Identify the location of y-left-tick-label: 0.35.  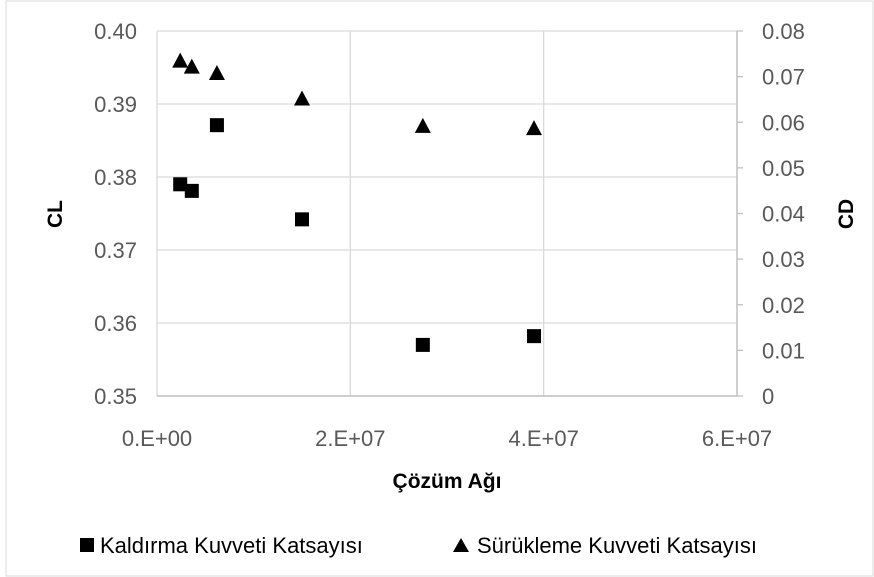
(115, 396).